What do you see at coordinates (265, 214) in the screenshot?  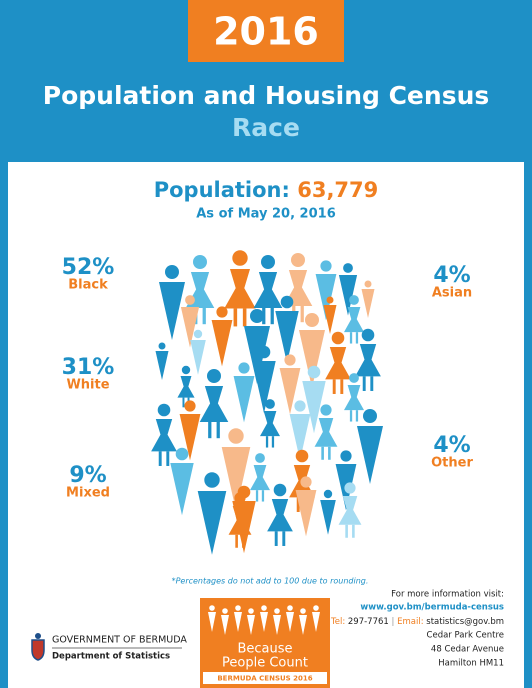 I see `population-date: As of May 20, 2016` at bounding box center [265, 214].